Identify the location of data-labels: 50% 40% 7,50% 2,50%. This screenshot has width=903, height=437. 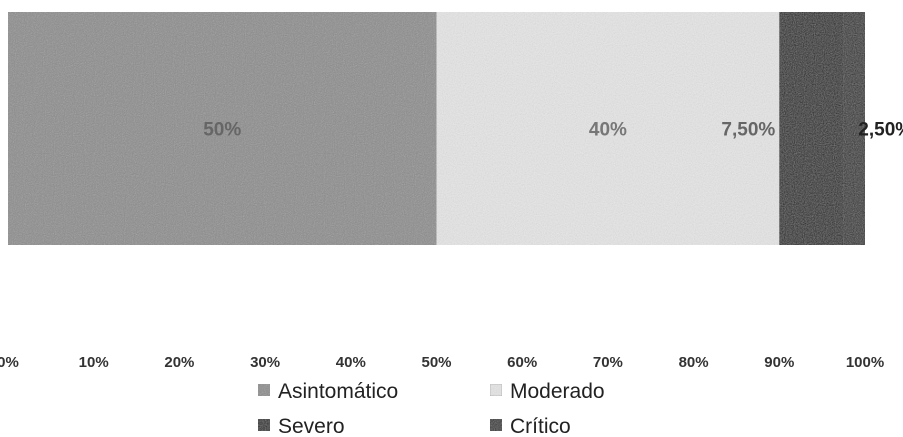
(553, 130).